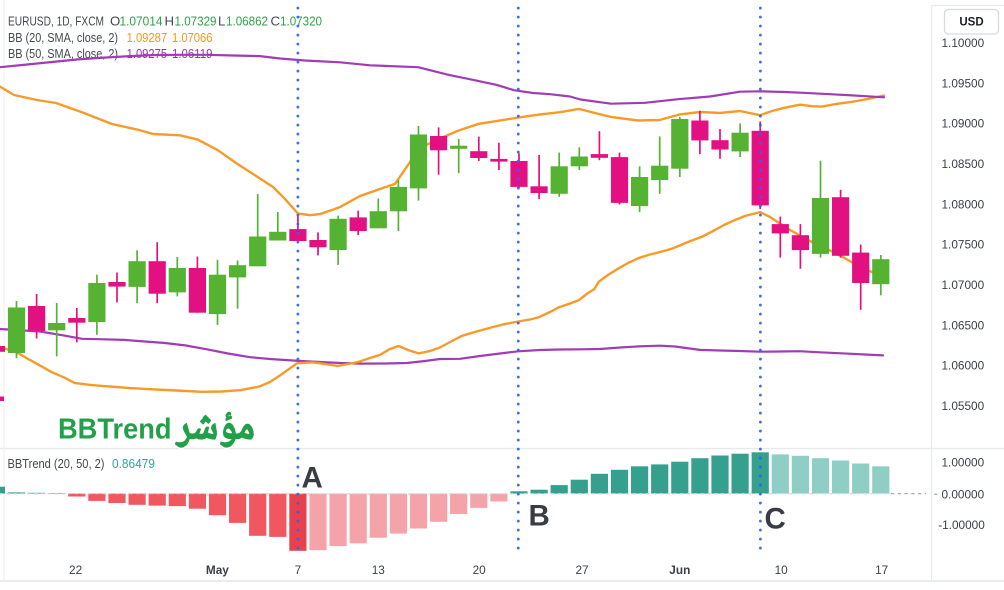  What do you see at coordinates (312, 477) in the screenshot?
I see `svg-text: A` at bounding box center [312, 477].